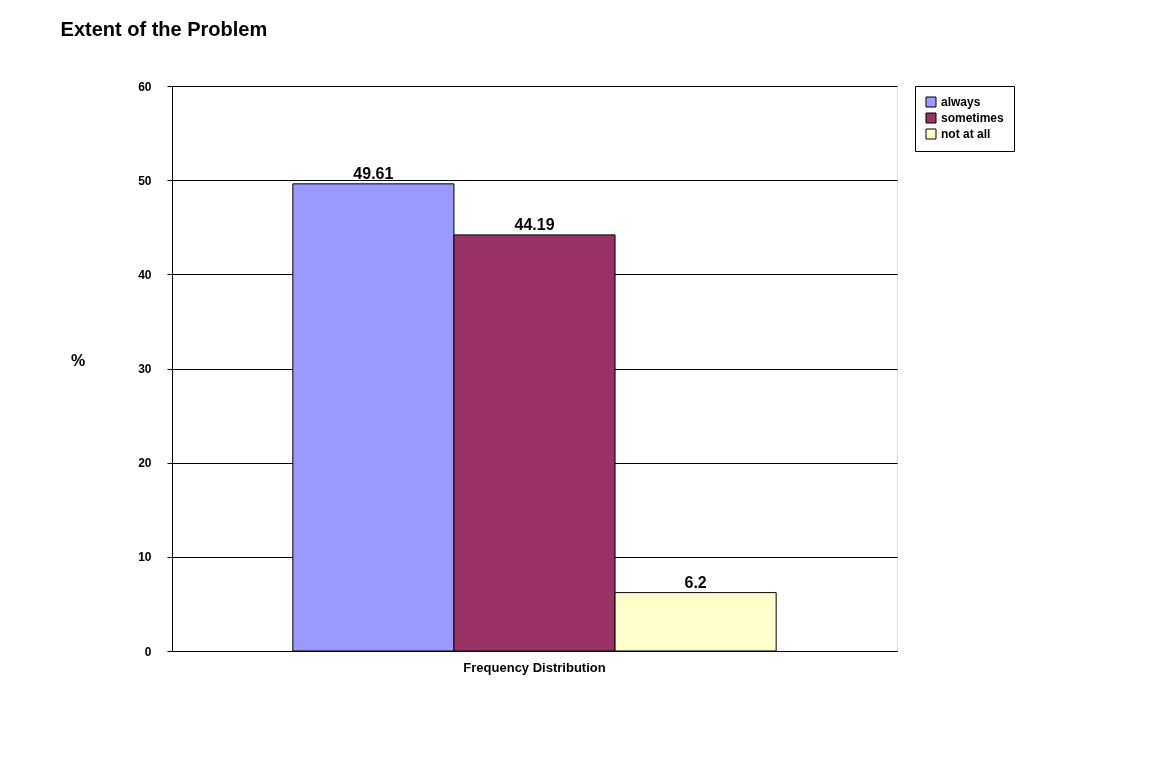 The image size is (1149, 773). What do you see at coordinates (373, 173) in the screenshot?
I see `data-label: 49.61` at bounding box center [373, 173].